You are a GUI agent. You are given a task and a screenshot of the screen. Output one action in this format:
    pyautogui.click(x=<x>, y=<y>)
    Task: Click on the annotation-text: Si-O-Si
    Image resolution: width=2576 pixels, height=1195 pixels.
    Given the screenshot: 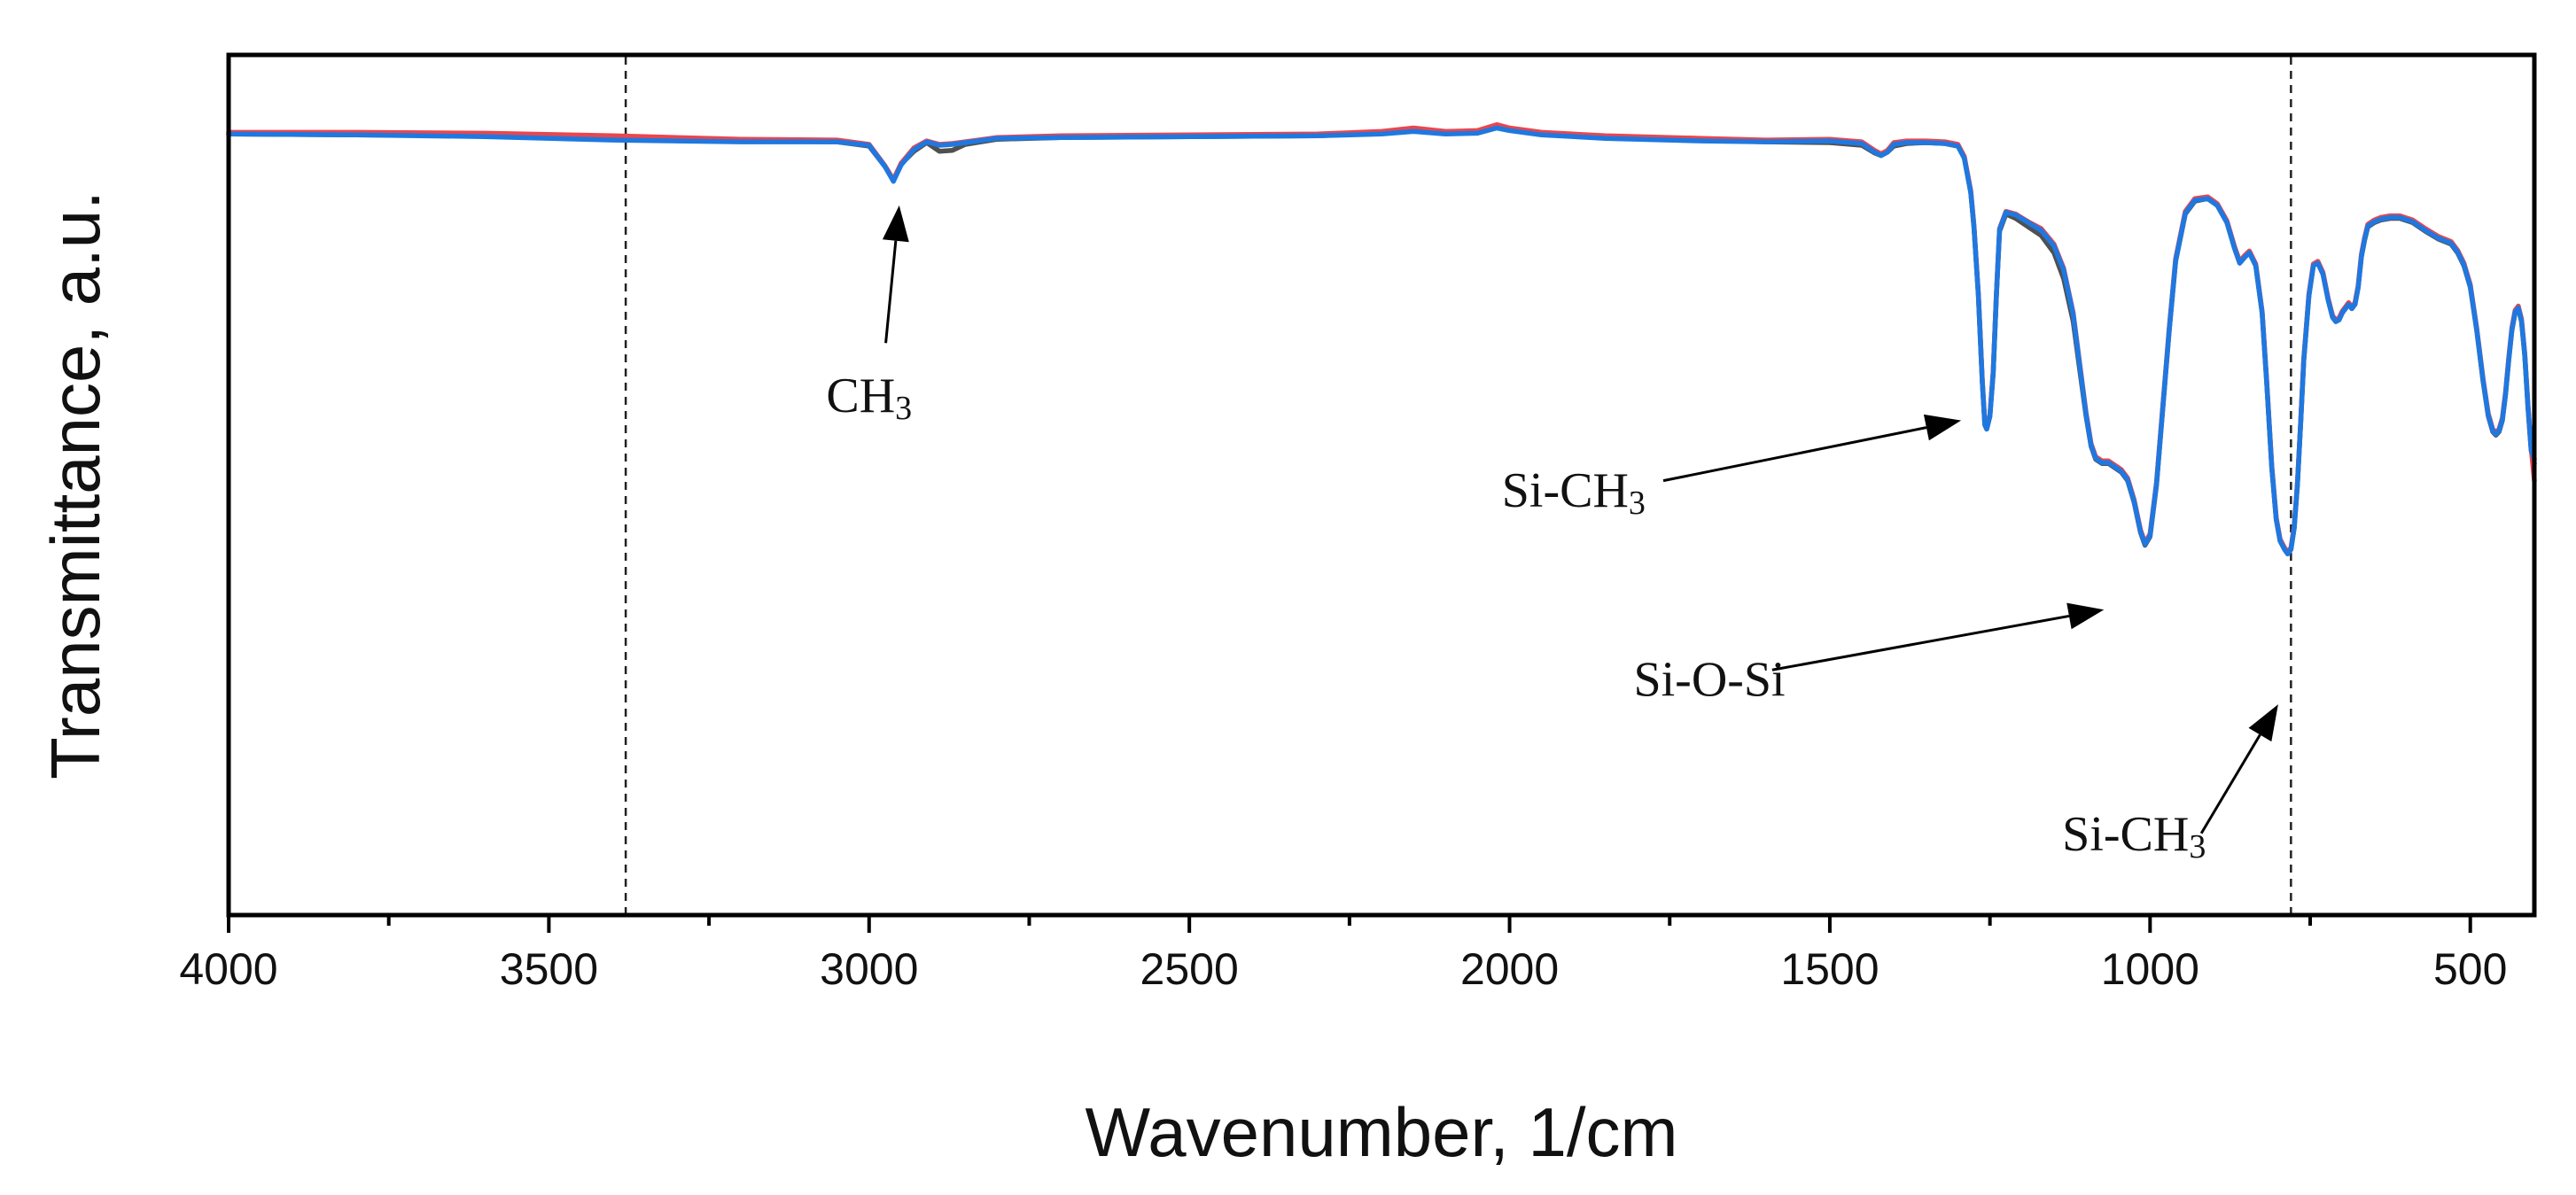 What is the action you would take?
    pyautogui.click(x=1709, y=679)
    